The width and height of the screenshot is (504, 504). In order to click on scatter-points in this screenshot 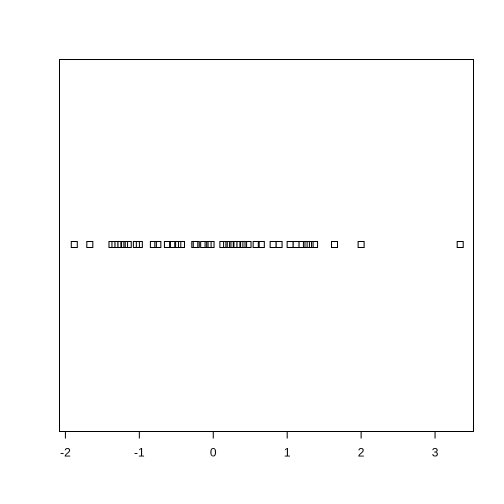, I will do `click(267, 244)`.